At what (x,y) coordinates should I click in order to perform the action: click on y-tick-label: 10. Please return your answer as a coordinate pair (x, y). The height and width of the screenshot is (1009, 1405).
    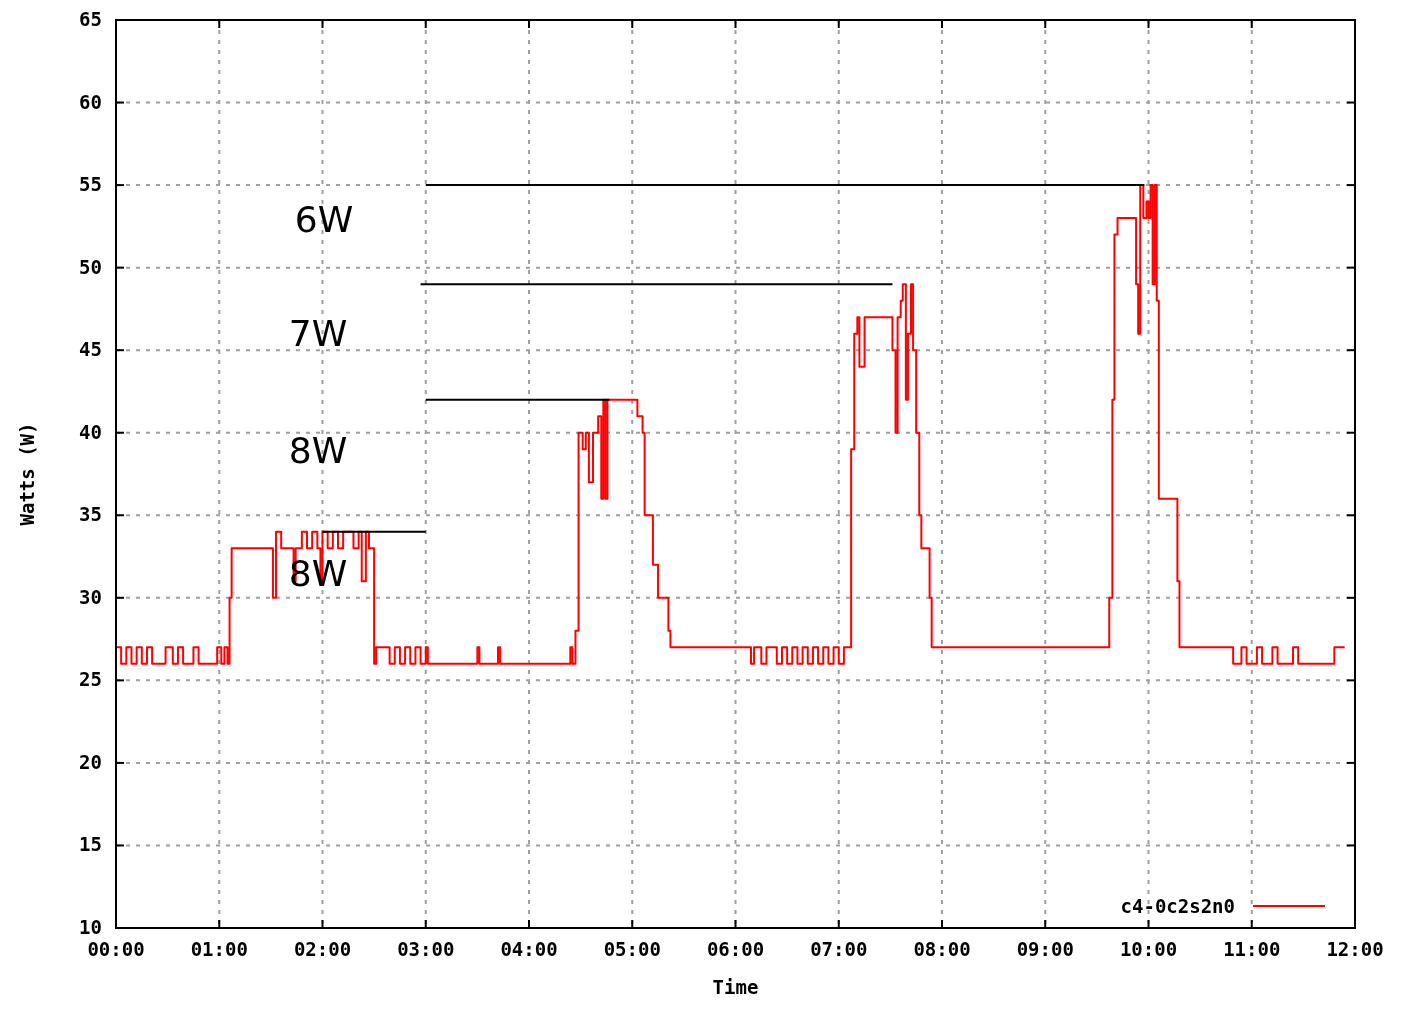
    Looking at the image, I should click on (90, 927).